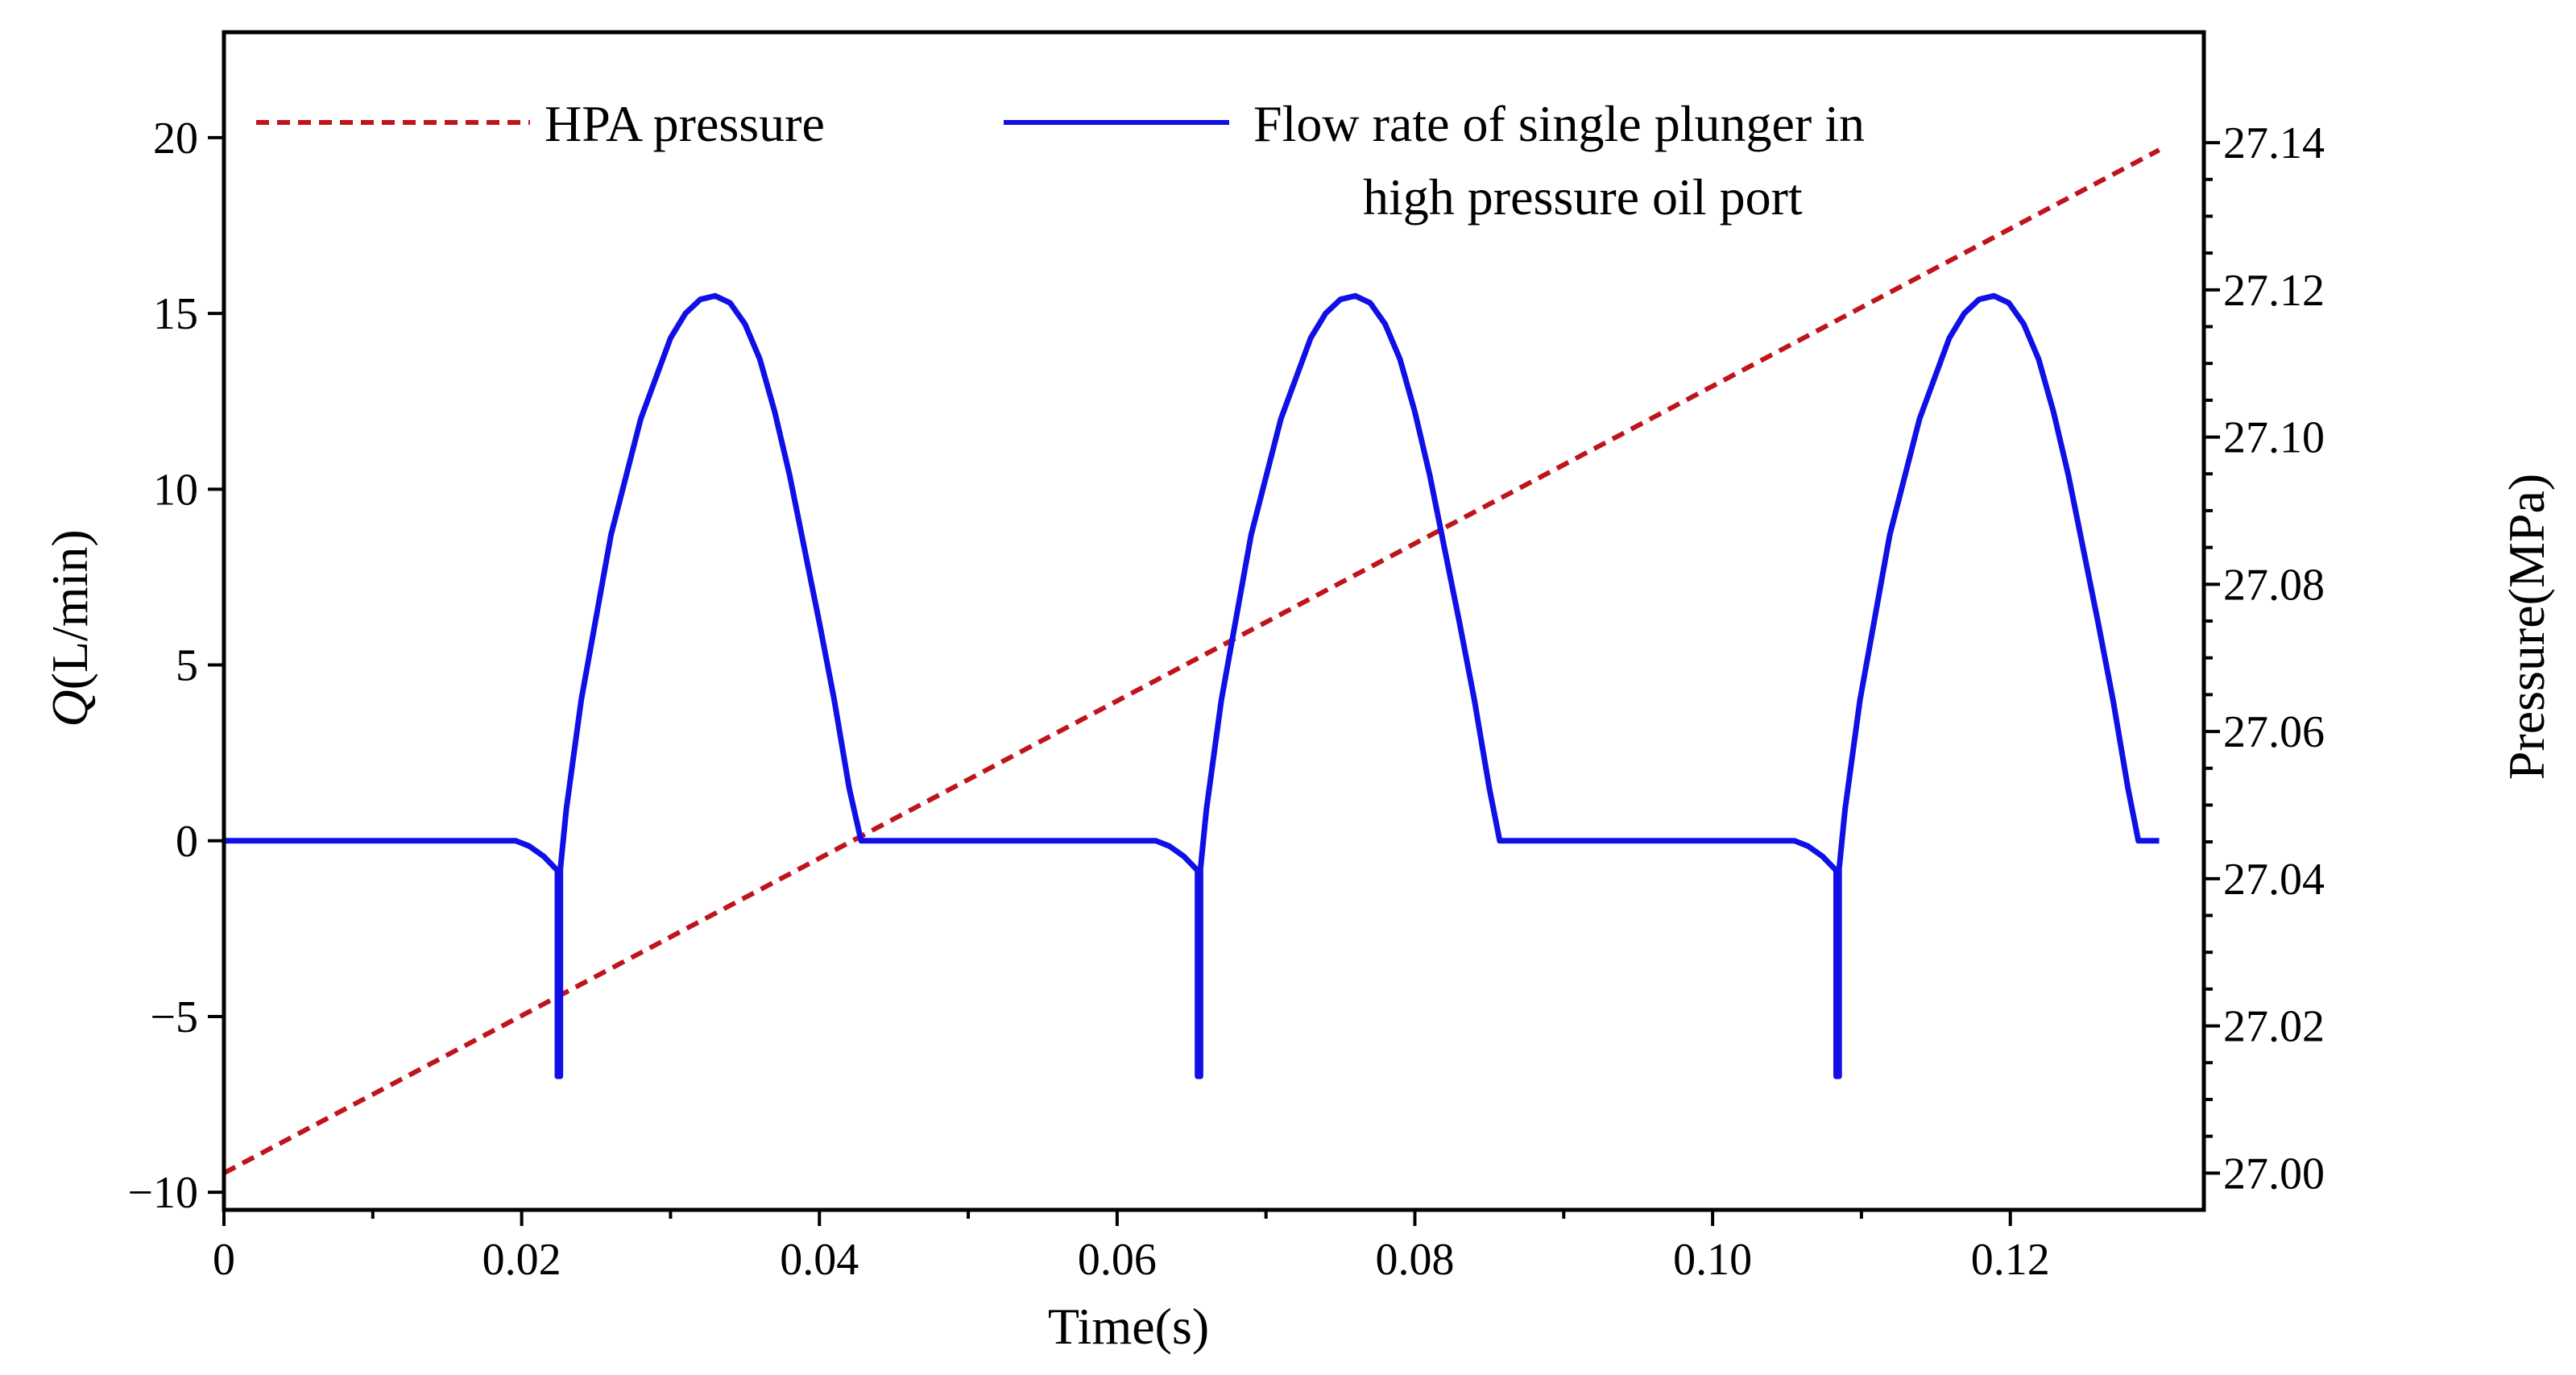 Image resolution: width=2576 pixels, height=1375 pixels. I want to click on y-right-tick-label: 27.12, so click(2274, 291).